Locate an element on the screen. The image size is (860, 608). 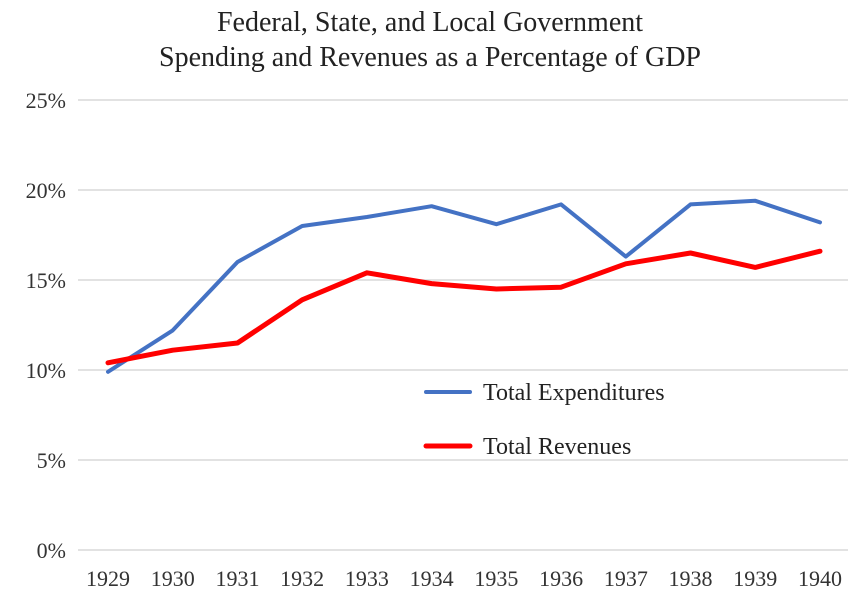
x-tick-label: 1929 is located at coordinates (108, 578).